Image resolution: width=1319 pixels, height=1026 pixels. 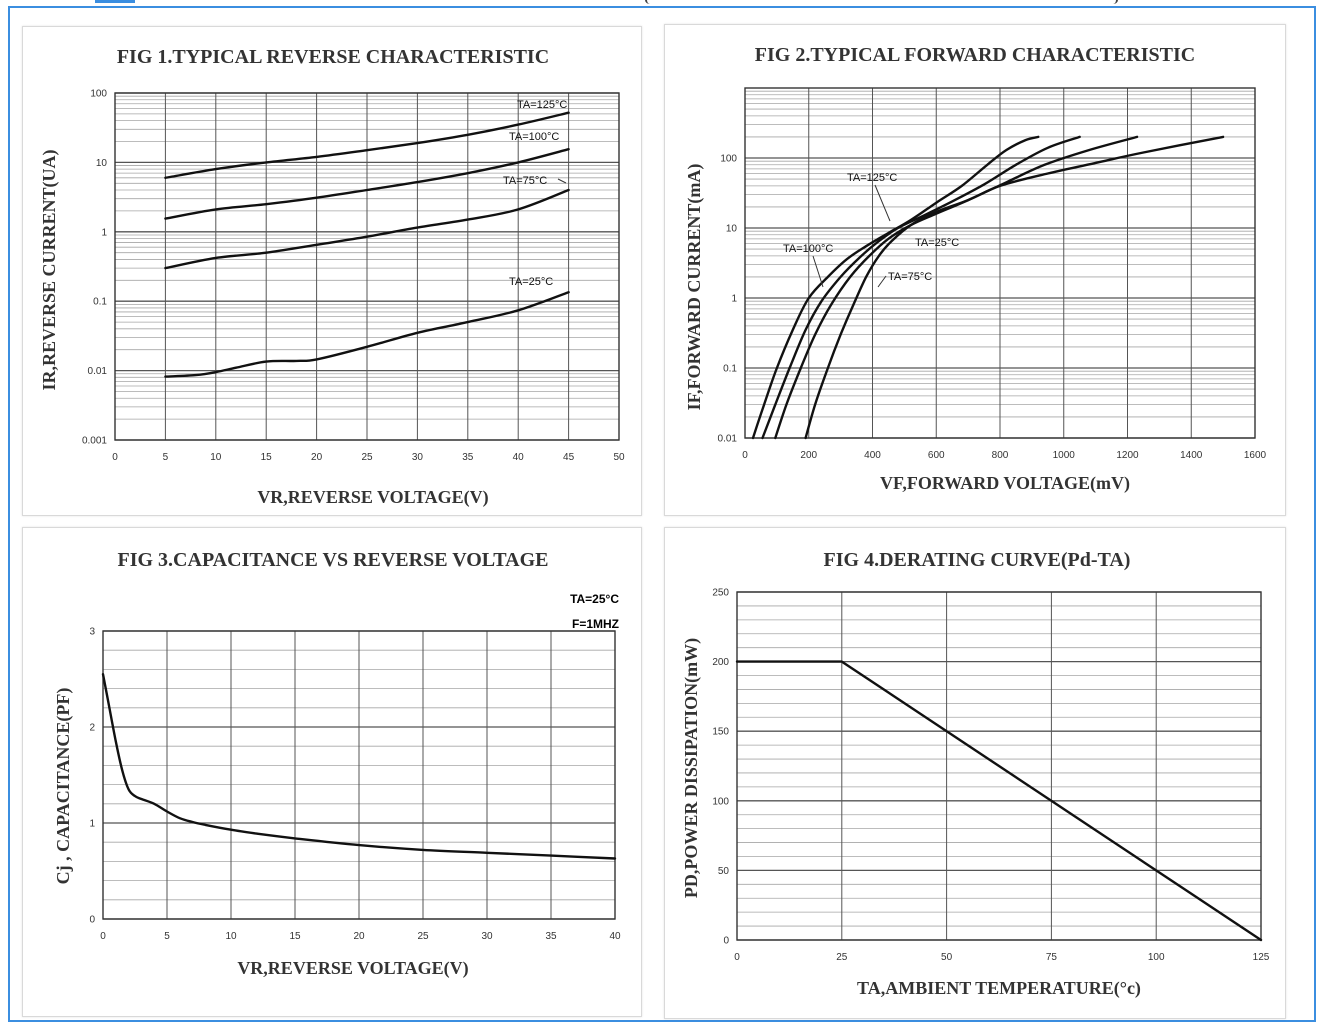 I want to click on fig3-plot-border, so click(x=359, y=775).